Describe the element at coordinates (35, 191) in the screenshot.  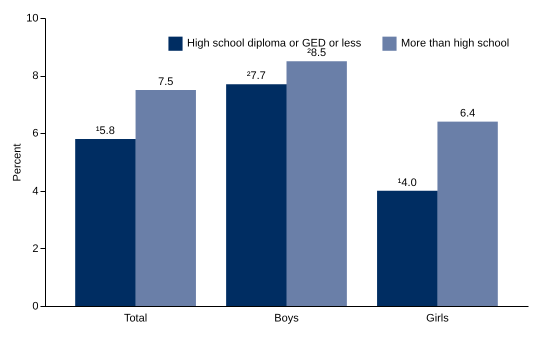
I see `y-tick-label: 4` at that location.